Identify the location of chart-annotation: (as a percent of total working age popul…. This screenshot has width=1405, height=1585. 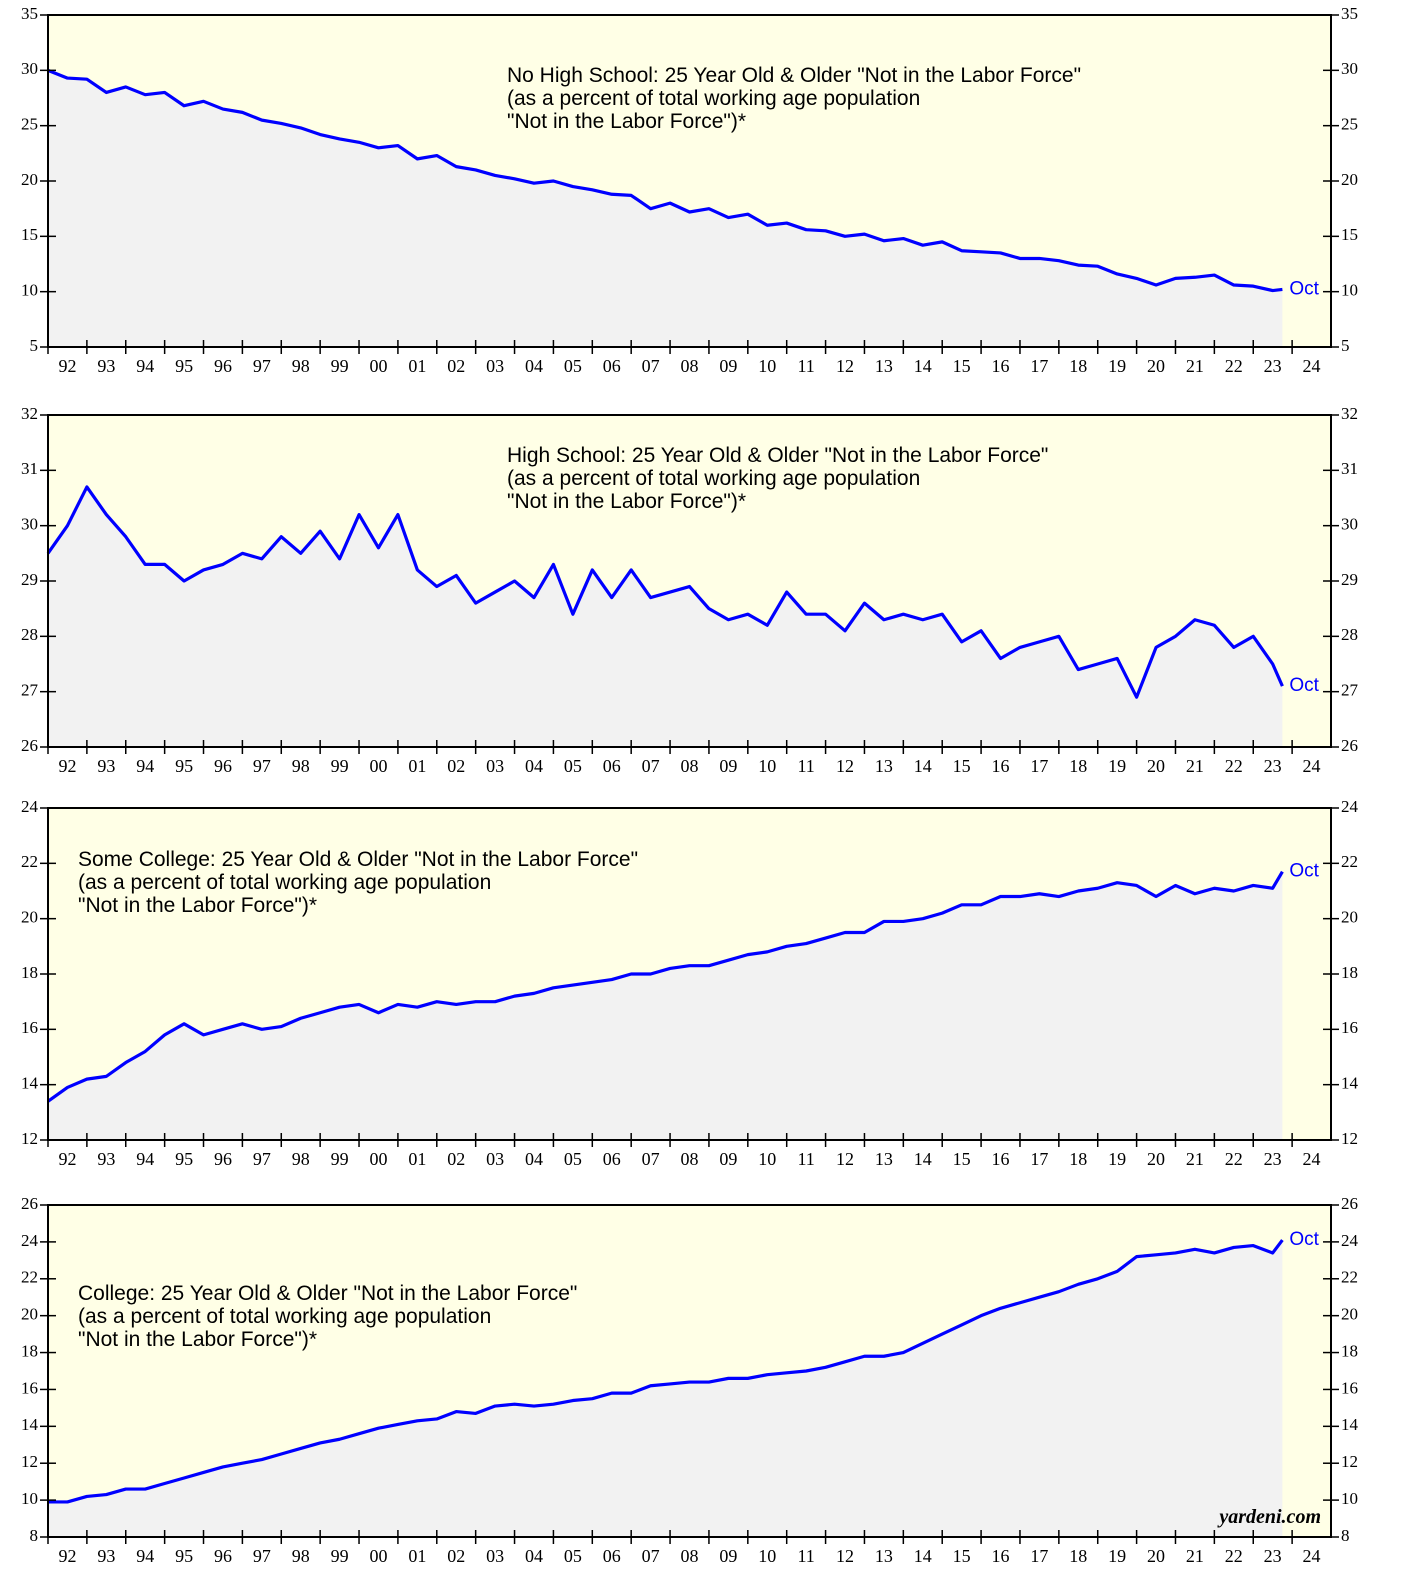
(284, 882).